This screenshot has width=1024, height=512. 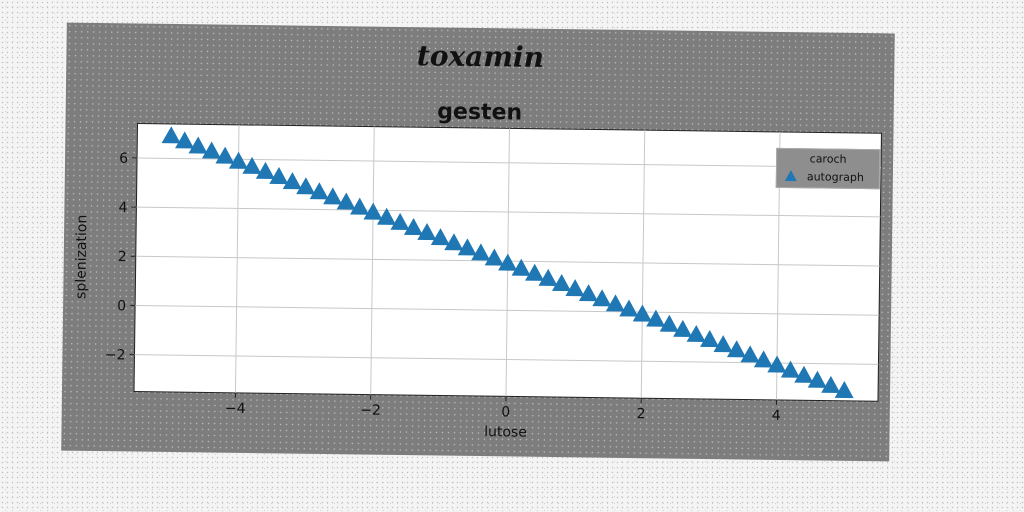 I want to click on legend-label: autograph, so click(x=835, y=177).